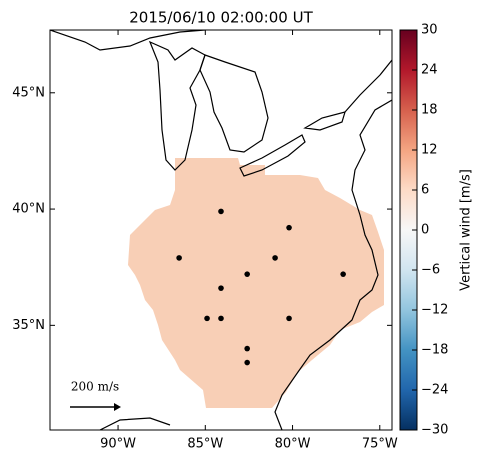 This screenshot has height=460, width=484. What do you see at coordinates (466, 230) in the screenshot?
I see `colorbar-label: Vertical wind [m/s]` at bounding box center [466, 230].